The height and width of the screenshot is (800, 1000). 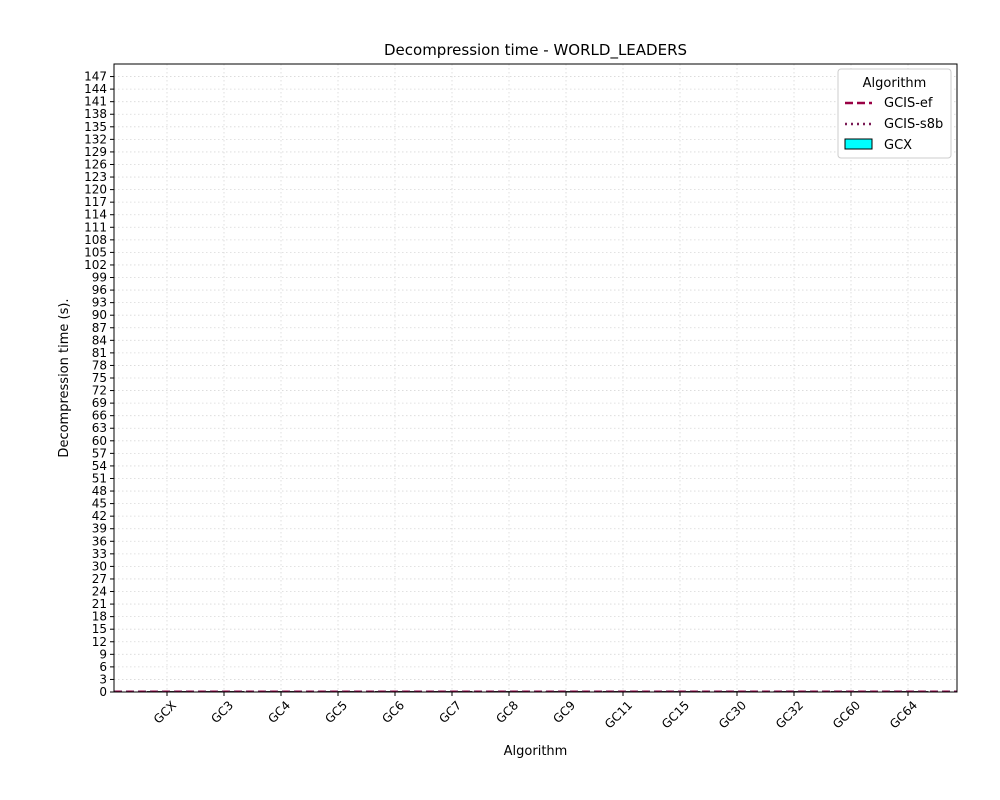 I want to click on y-tick-label: 90, so click(x=99, y=315).